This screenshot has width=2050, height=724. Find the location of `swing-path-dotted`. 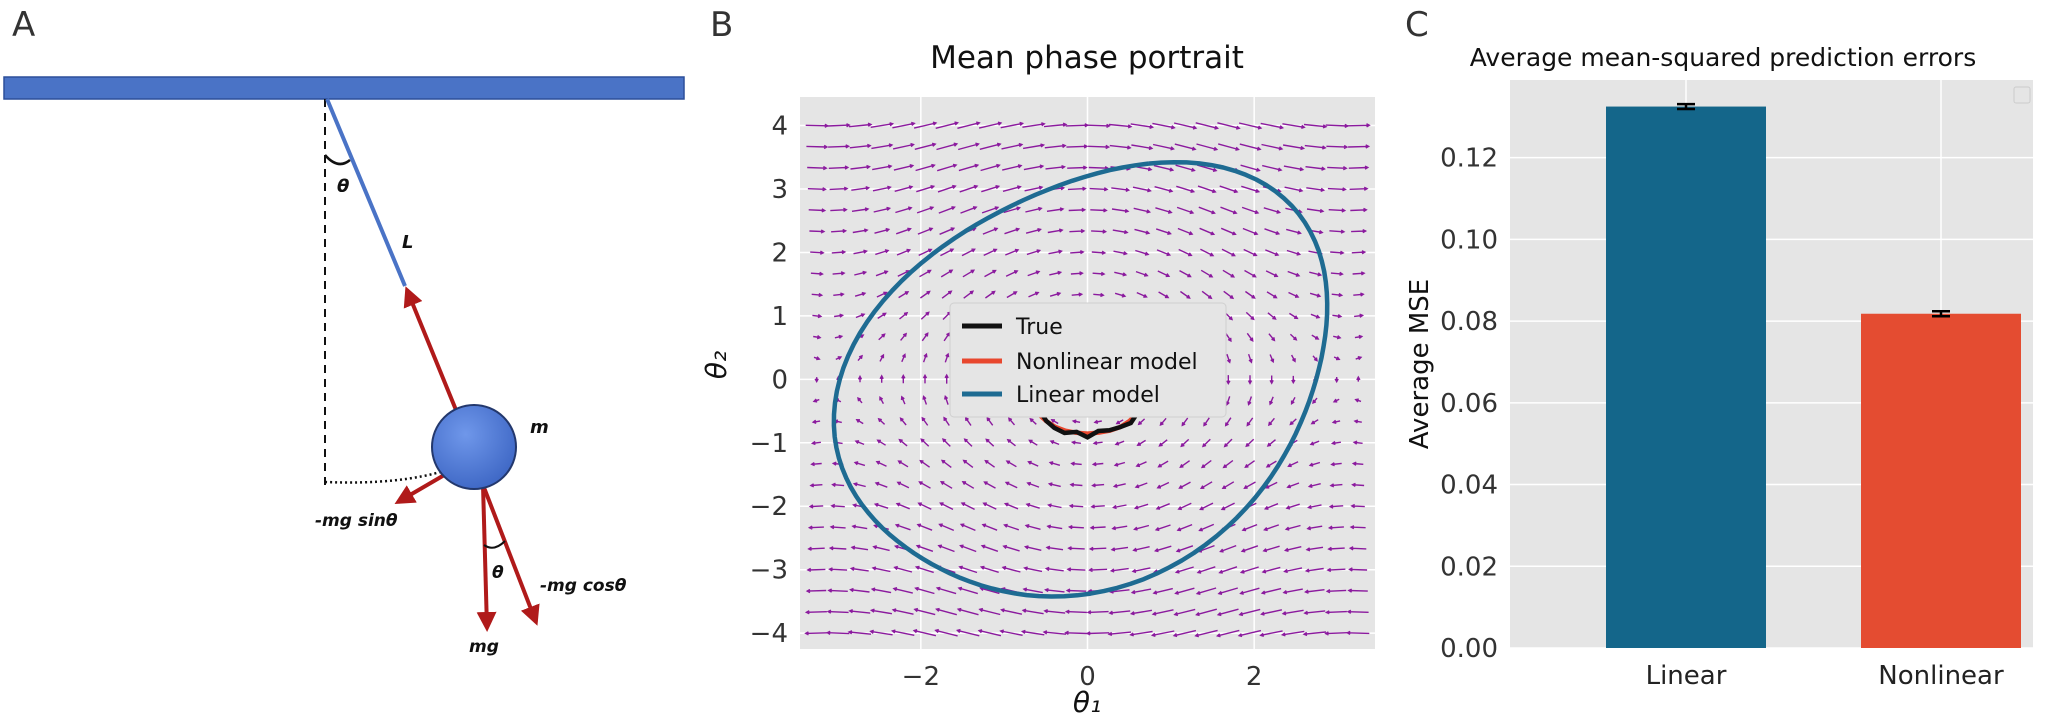

swing-path-dotted is located at coordinates (386, 476).